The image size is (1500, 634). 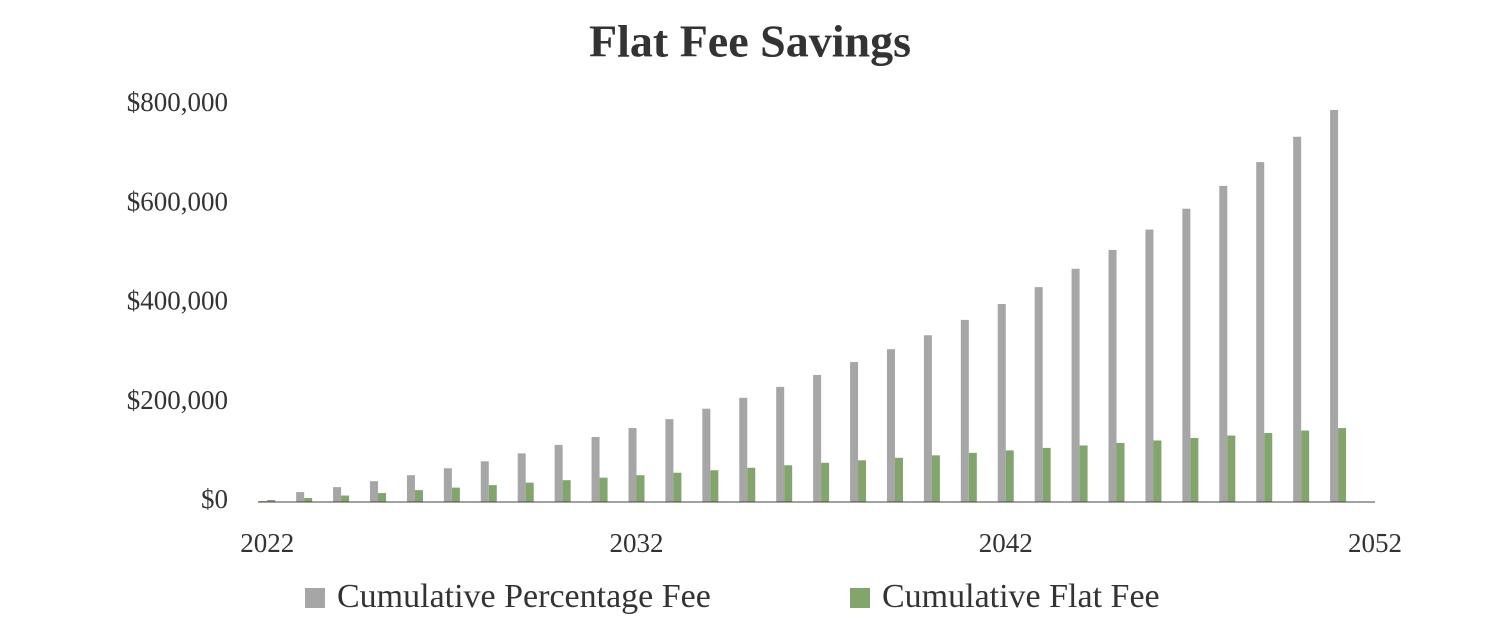 What do you see at coordinates (177, 301) in the screenshot?
I see `y-tick-label: $400,000` at bounding box center [177, 301].